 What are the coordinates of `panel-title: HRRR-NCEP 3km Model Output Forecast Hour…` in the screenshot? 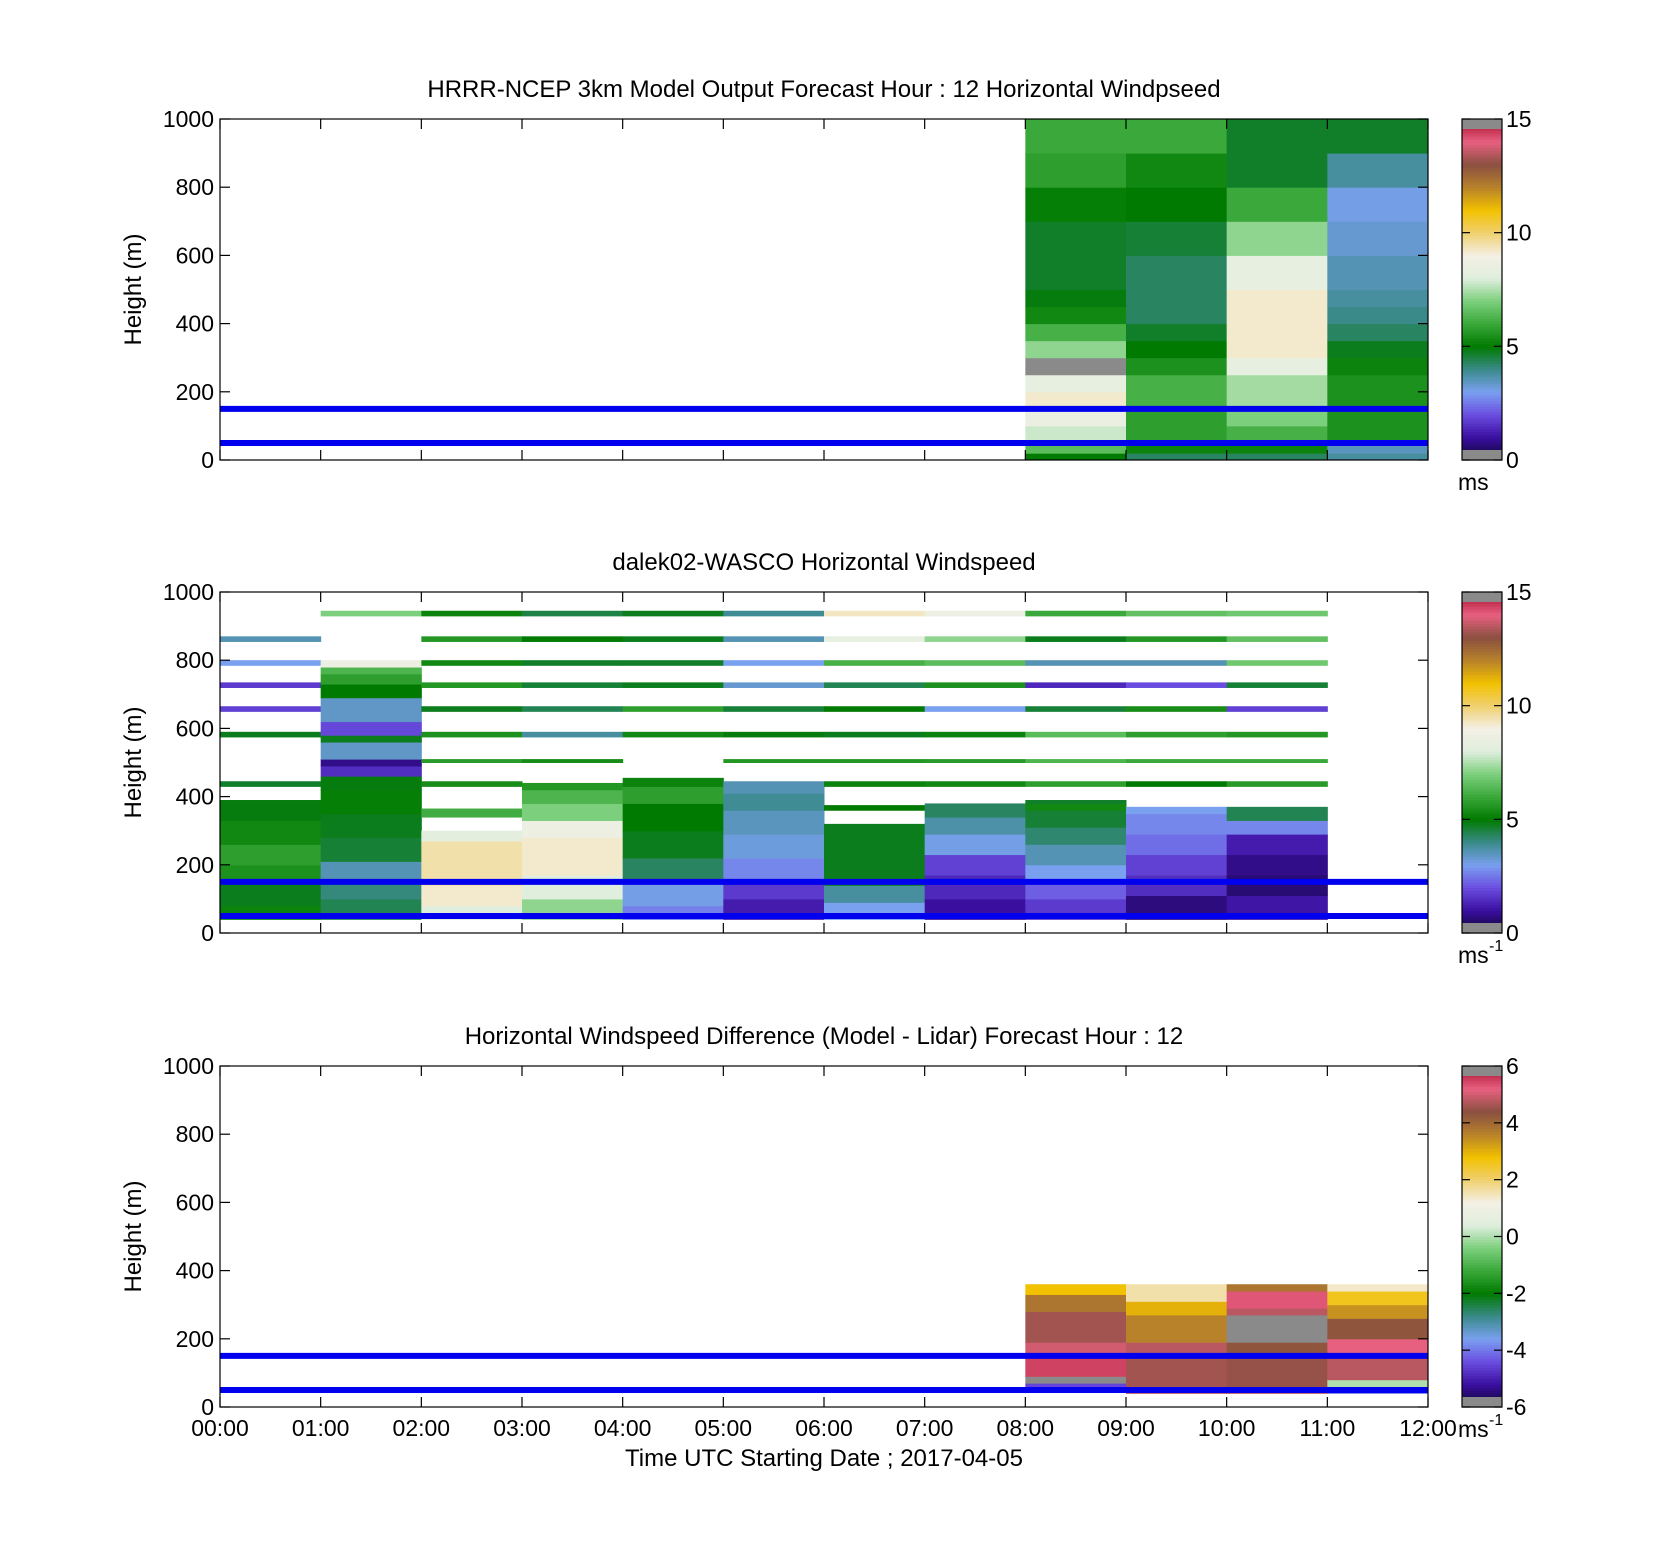 It's located at (823, 89).